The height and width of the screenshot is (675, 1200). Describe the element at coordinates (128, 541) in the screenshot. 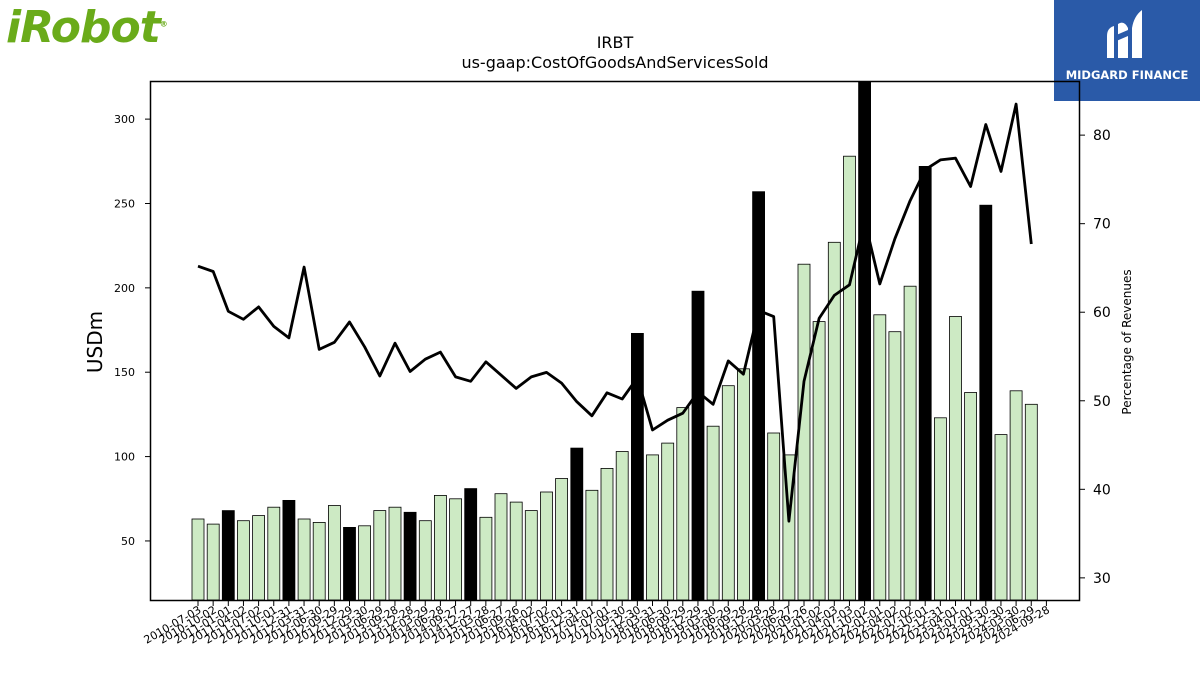

I see `y-tick-label: 50` at that location.